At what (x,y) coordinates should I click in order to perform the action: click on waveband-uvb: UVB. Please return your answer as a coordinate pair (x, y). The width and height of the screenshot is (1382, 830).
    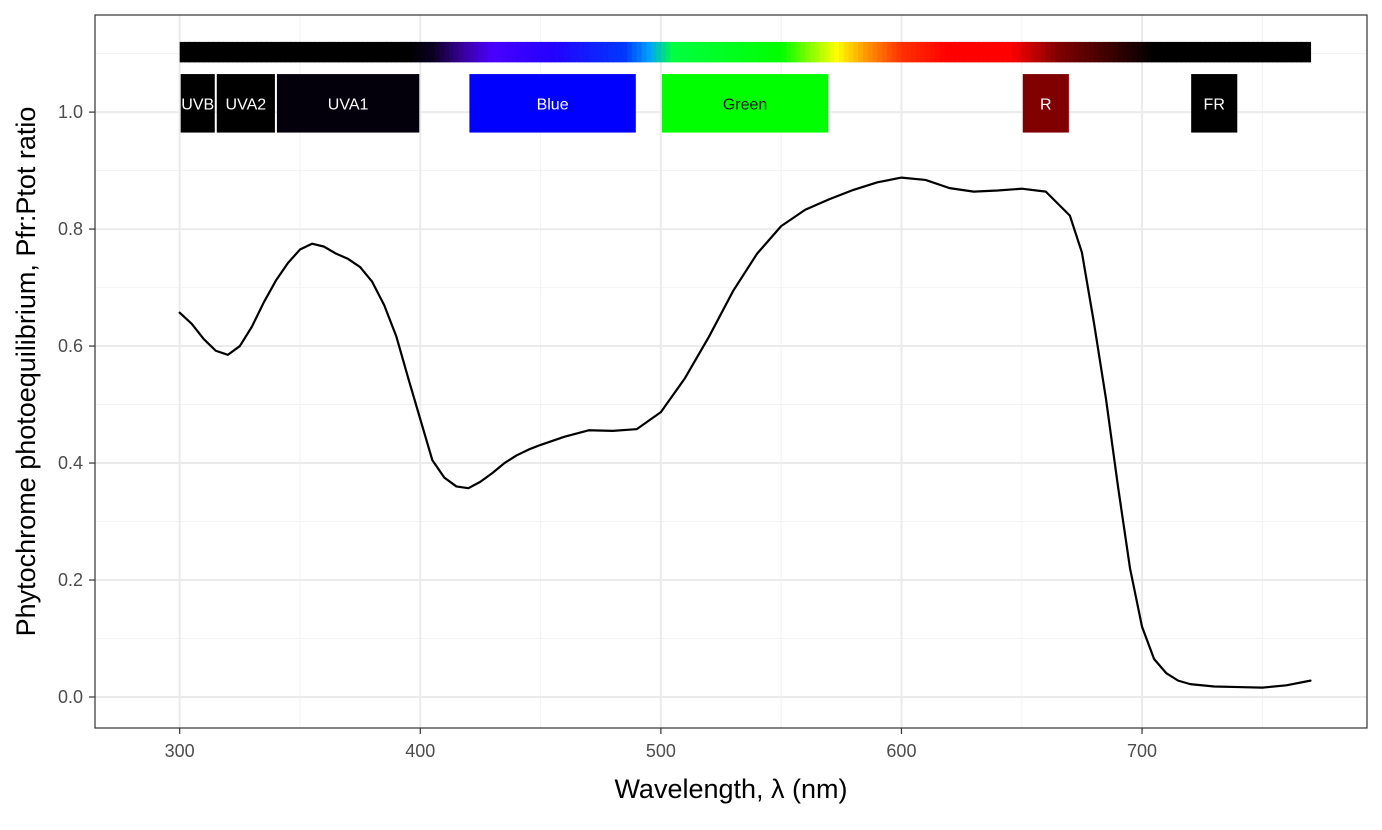
    Looking at the image, I should click on (197, 103).